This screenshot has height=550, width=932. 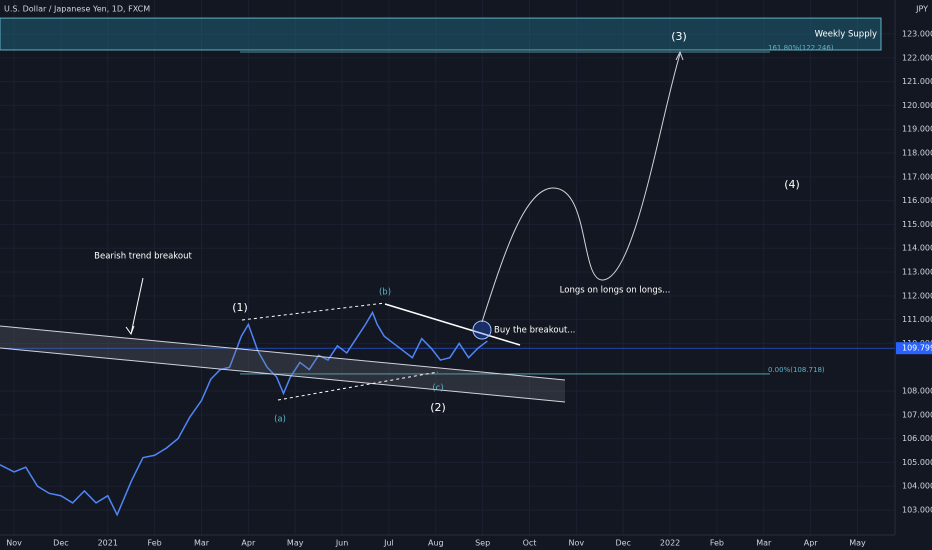 I want to click on channel, so click(x=282, y=364).